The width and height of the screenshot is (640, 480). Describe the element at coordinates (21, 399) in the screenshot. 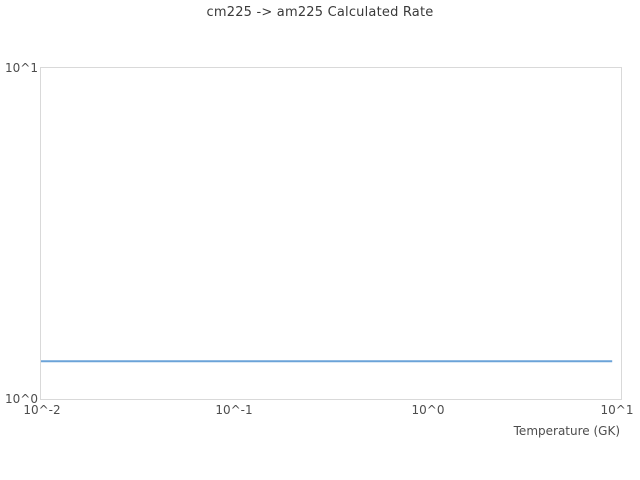

I see `y-tick-label-10e0: 10^0` at that location.